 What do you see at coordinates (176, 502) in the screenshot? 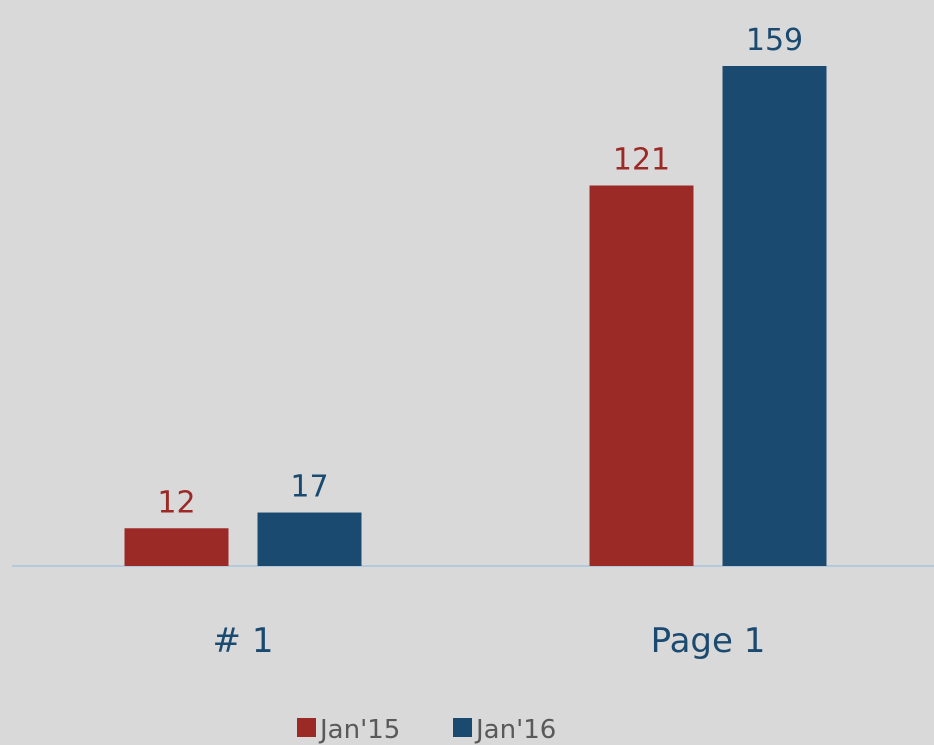
I see `data-label: 12` at bounding box center [176, 502].